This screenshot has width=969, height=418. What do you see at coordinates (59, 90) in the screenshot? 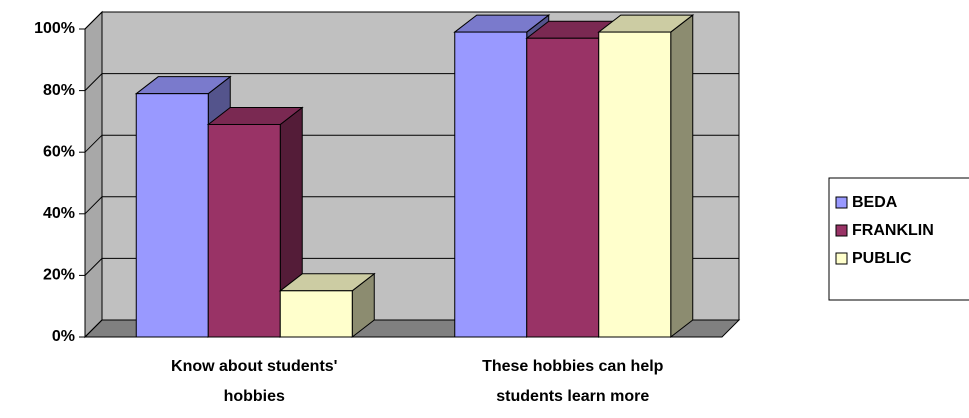
I see `y-tick-label: 80%` at bounding box center [59, 90].